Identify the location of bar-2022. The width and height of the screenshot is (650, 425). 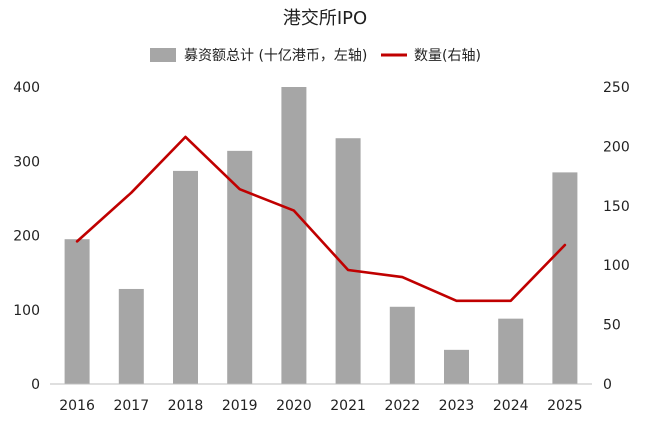
(402, 345).